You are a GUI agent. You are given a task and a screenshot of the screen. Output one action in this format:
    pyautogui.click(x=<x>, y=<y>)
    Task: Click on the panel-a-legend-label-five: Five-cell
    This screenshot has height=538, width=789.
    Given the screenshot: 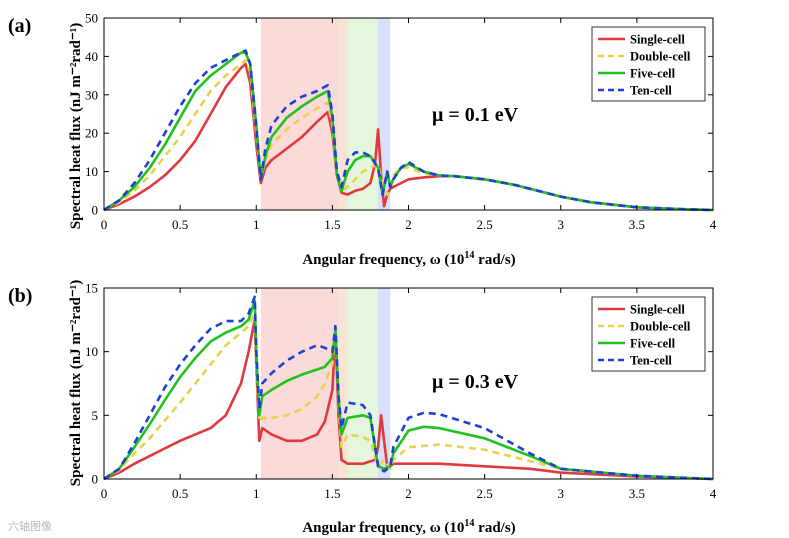 What is the action you would take?
    pyautogui.click(x=653, y=74)
    